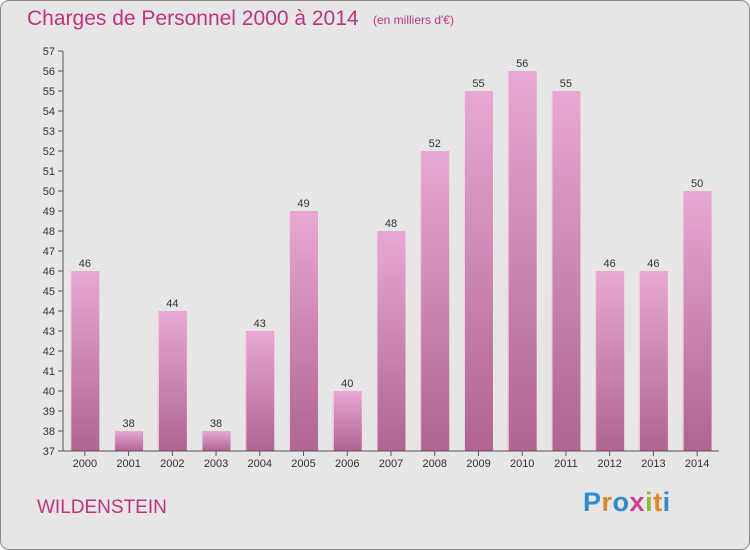 Image resolution: width=750 pixels, height=550 pixels. Describe the element at coordinates (658, 502) in the screenshot. I see `logo-letter: t` at that location.